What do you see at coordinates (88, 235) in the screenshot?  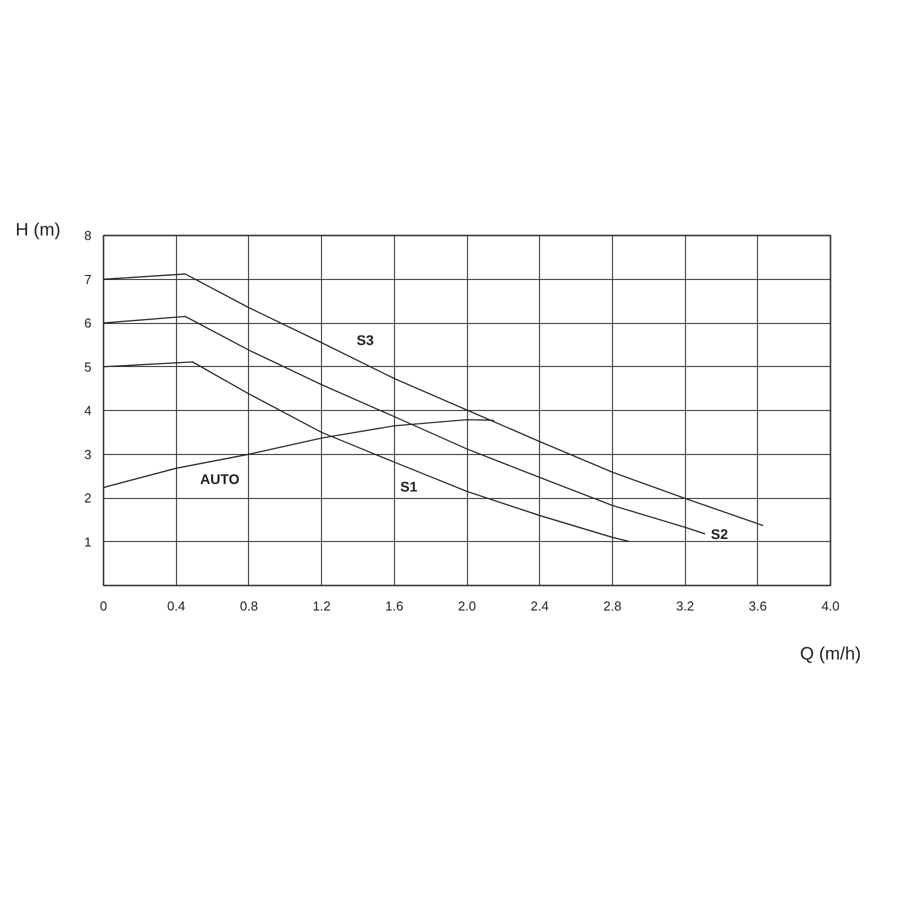 I see `y-tick-label: 8` at bounding box center [88, 235].